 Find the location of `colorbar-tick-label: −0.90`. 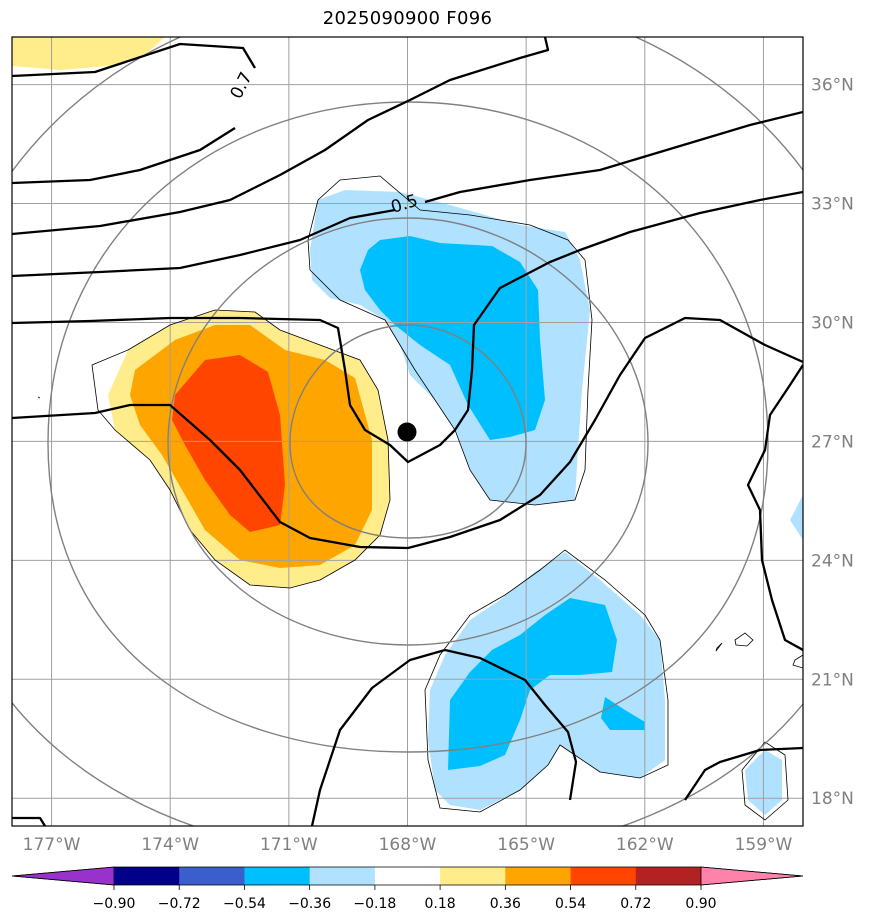

colorbar-tick-label: −0.90 is located at coordinates (114, 904).